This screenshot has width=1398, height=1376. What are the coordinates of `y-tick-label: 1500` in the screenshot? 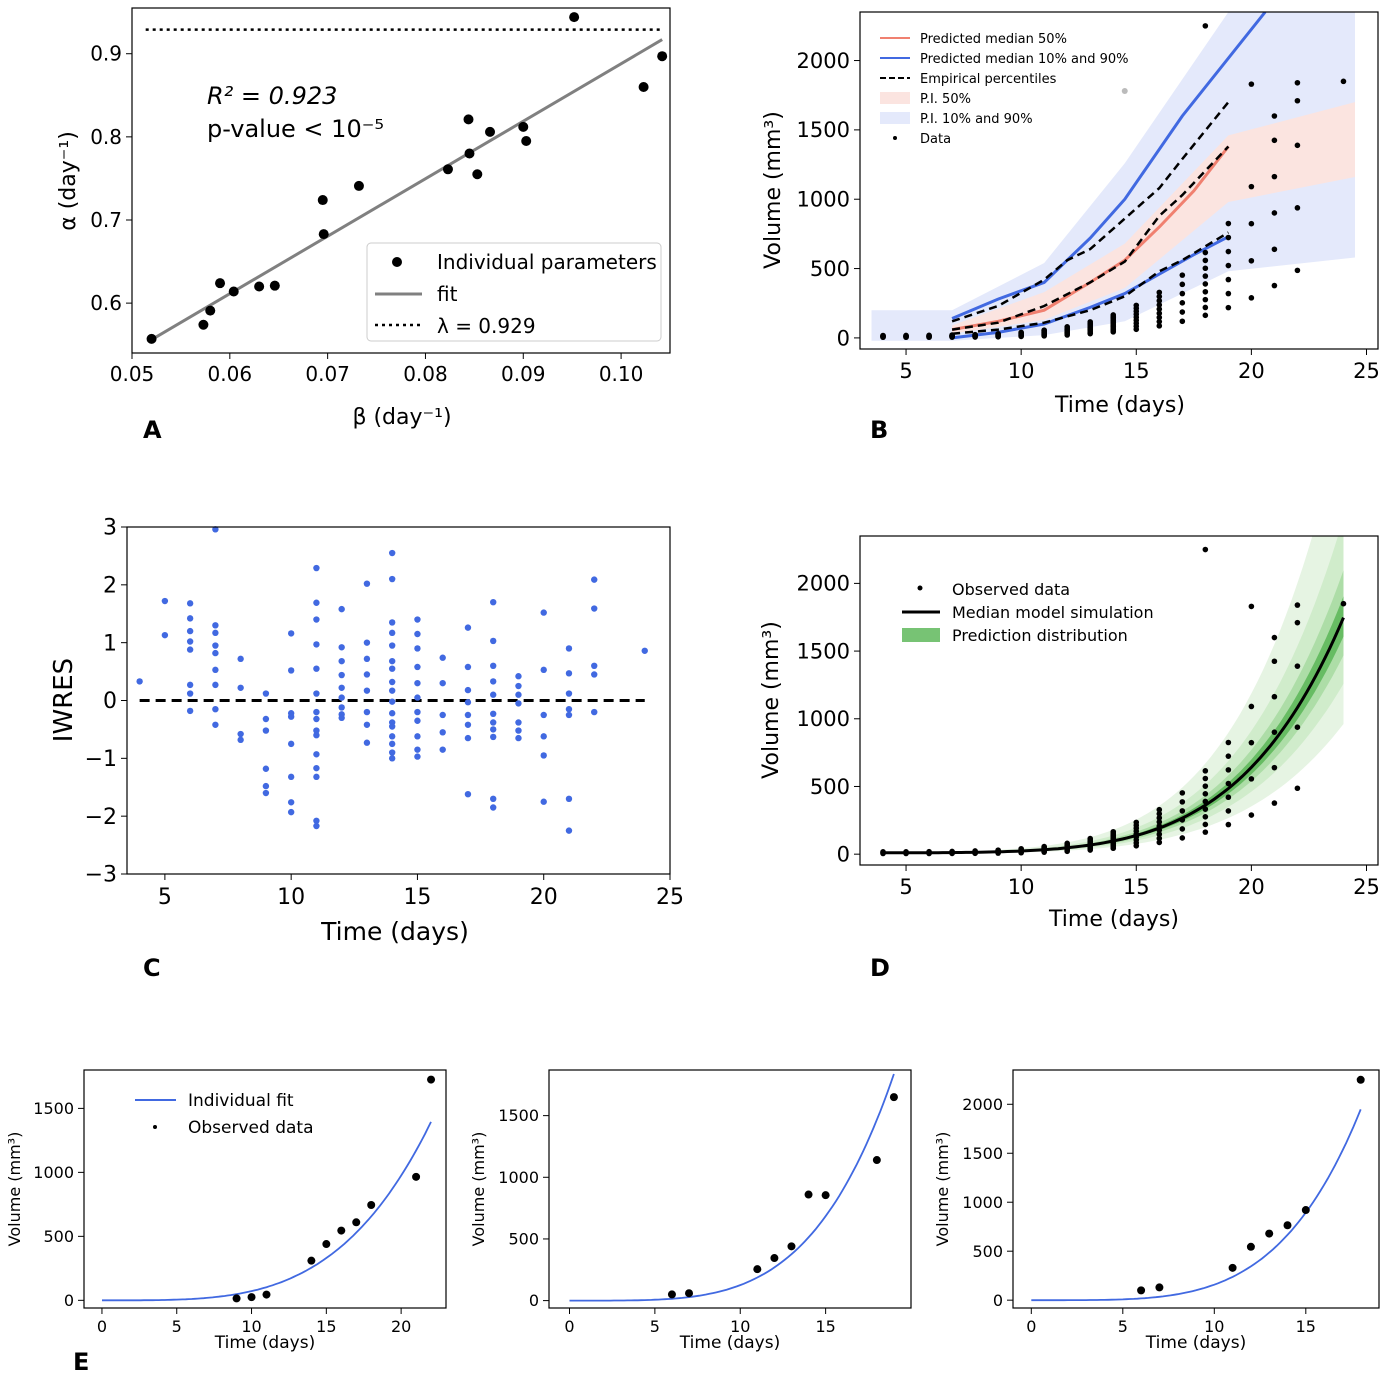 It's located at (53, 1108).